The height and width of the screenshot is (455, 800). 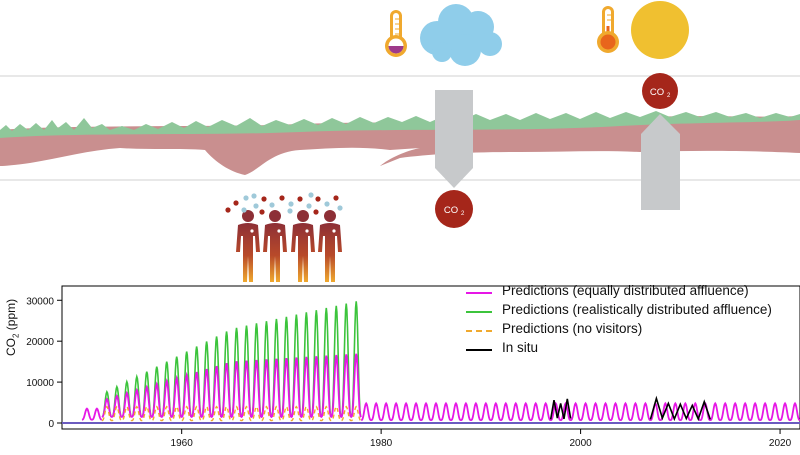 What do you see at coordinates (660, 162) in the screenshot?
I see `co2-source-arrow` at bounding box center [660, 162].